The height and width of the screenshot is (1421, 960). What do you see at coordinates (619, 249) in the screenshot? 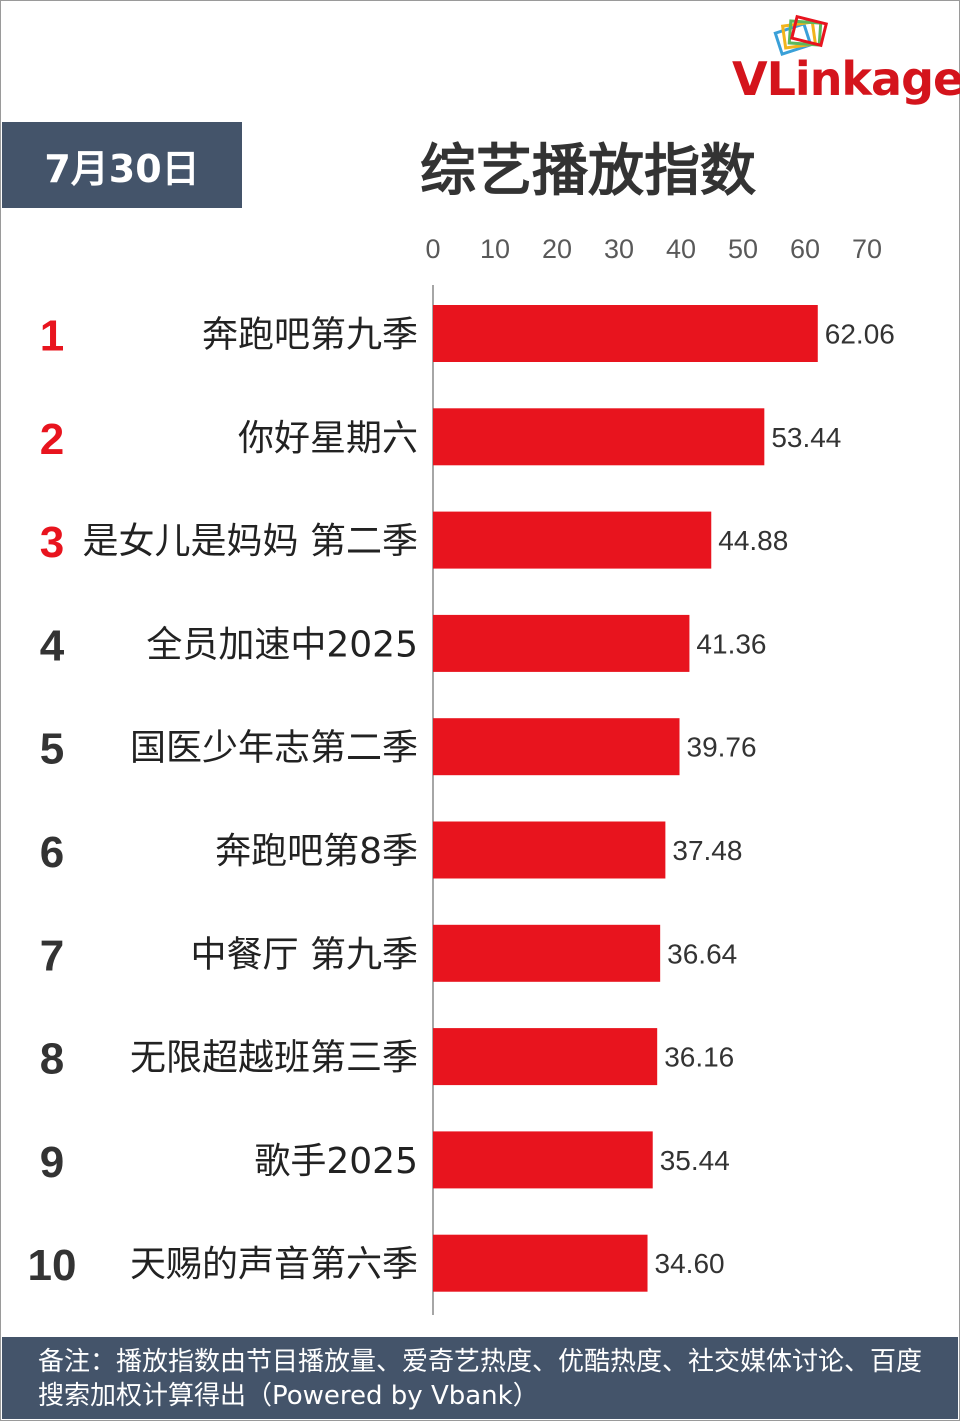
I see `x-tick-label: 30` at bounding box center [619, 249].